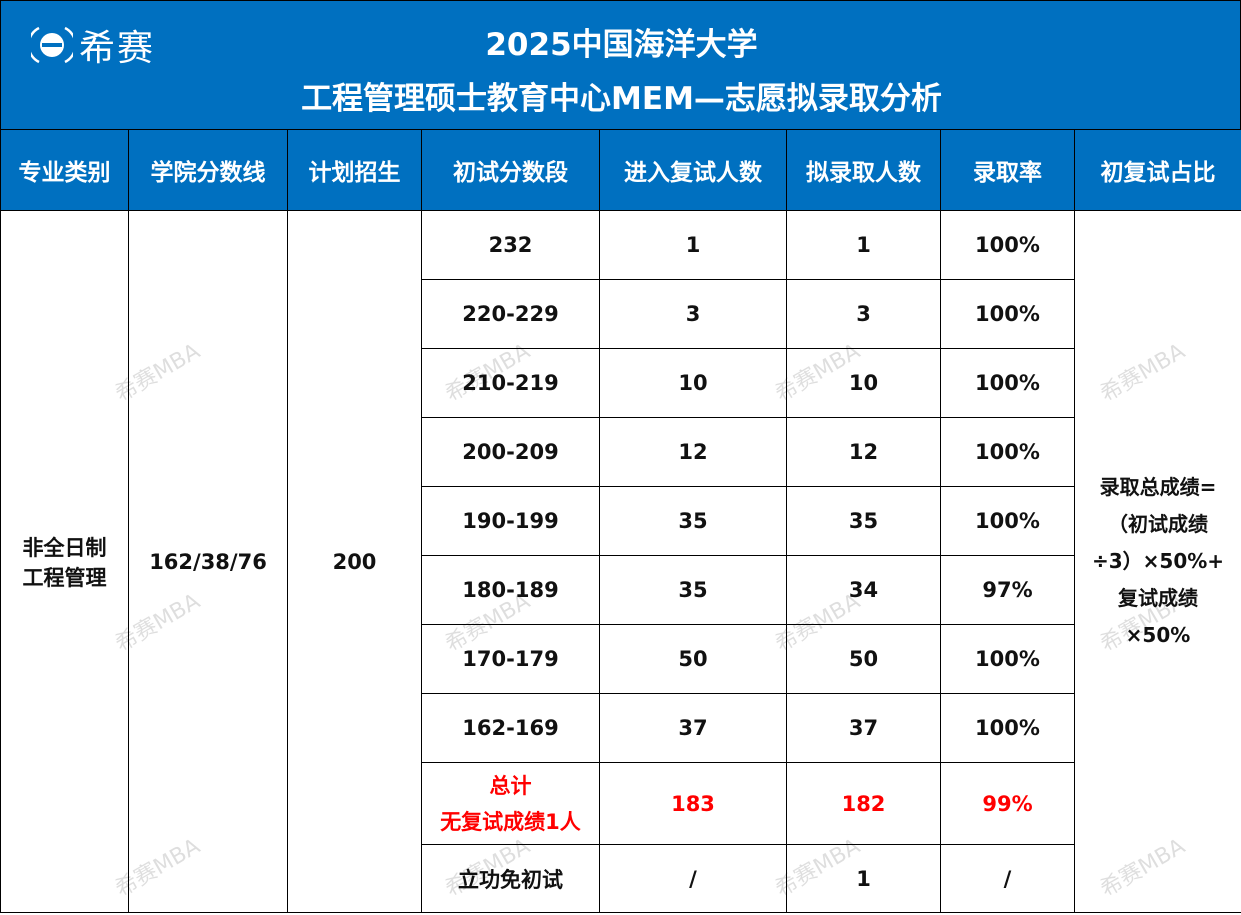 This screenshot has height=915, width=1241. What do you see at coordinates (510, 383) in the screenshot?
I see `range-cell: 210-219` at bounding box center [510, 383].